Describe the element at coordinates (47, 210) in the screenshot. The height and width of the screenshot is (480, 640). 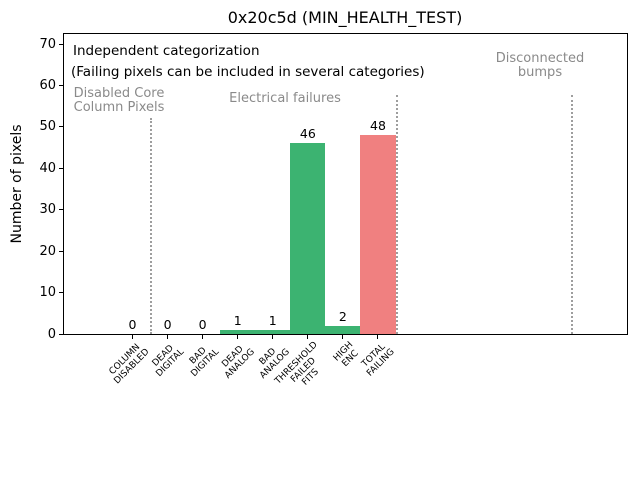
I see `y-tick-label: 30` at that location.